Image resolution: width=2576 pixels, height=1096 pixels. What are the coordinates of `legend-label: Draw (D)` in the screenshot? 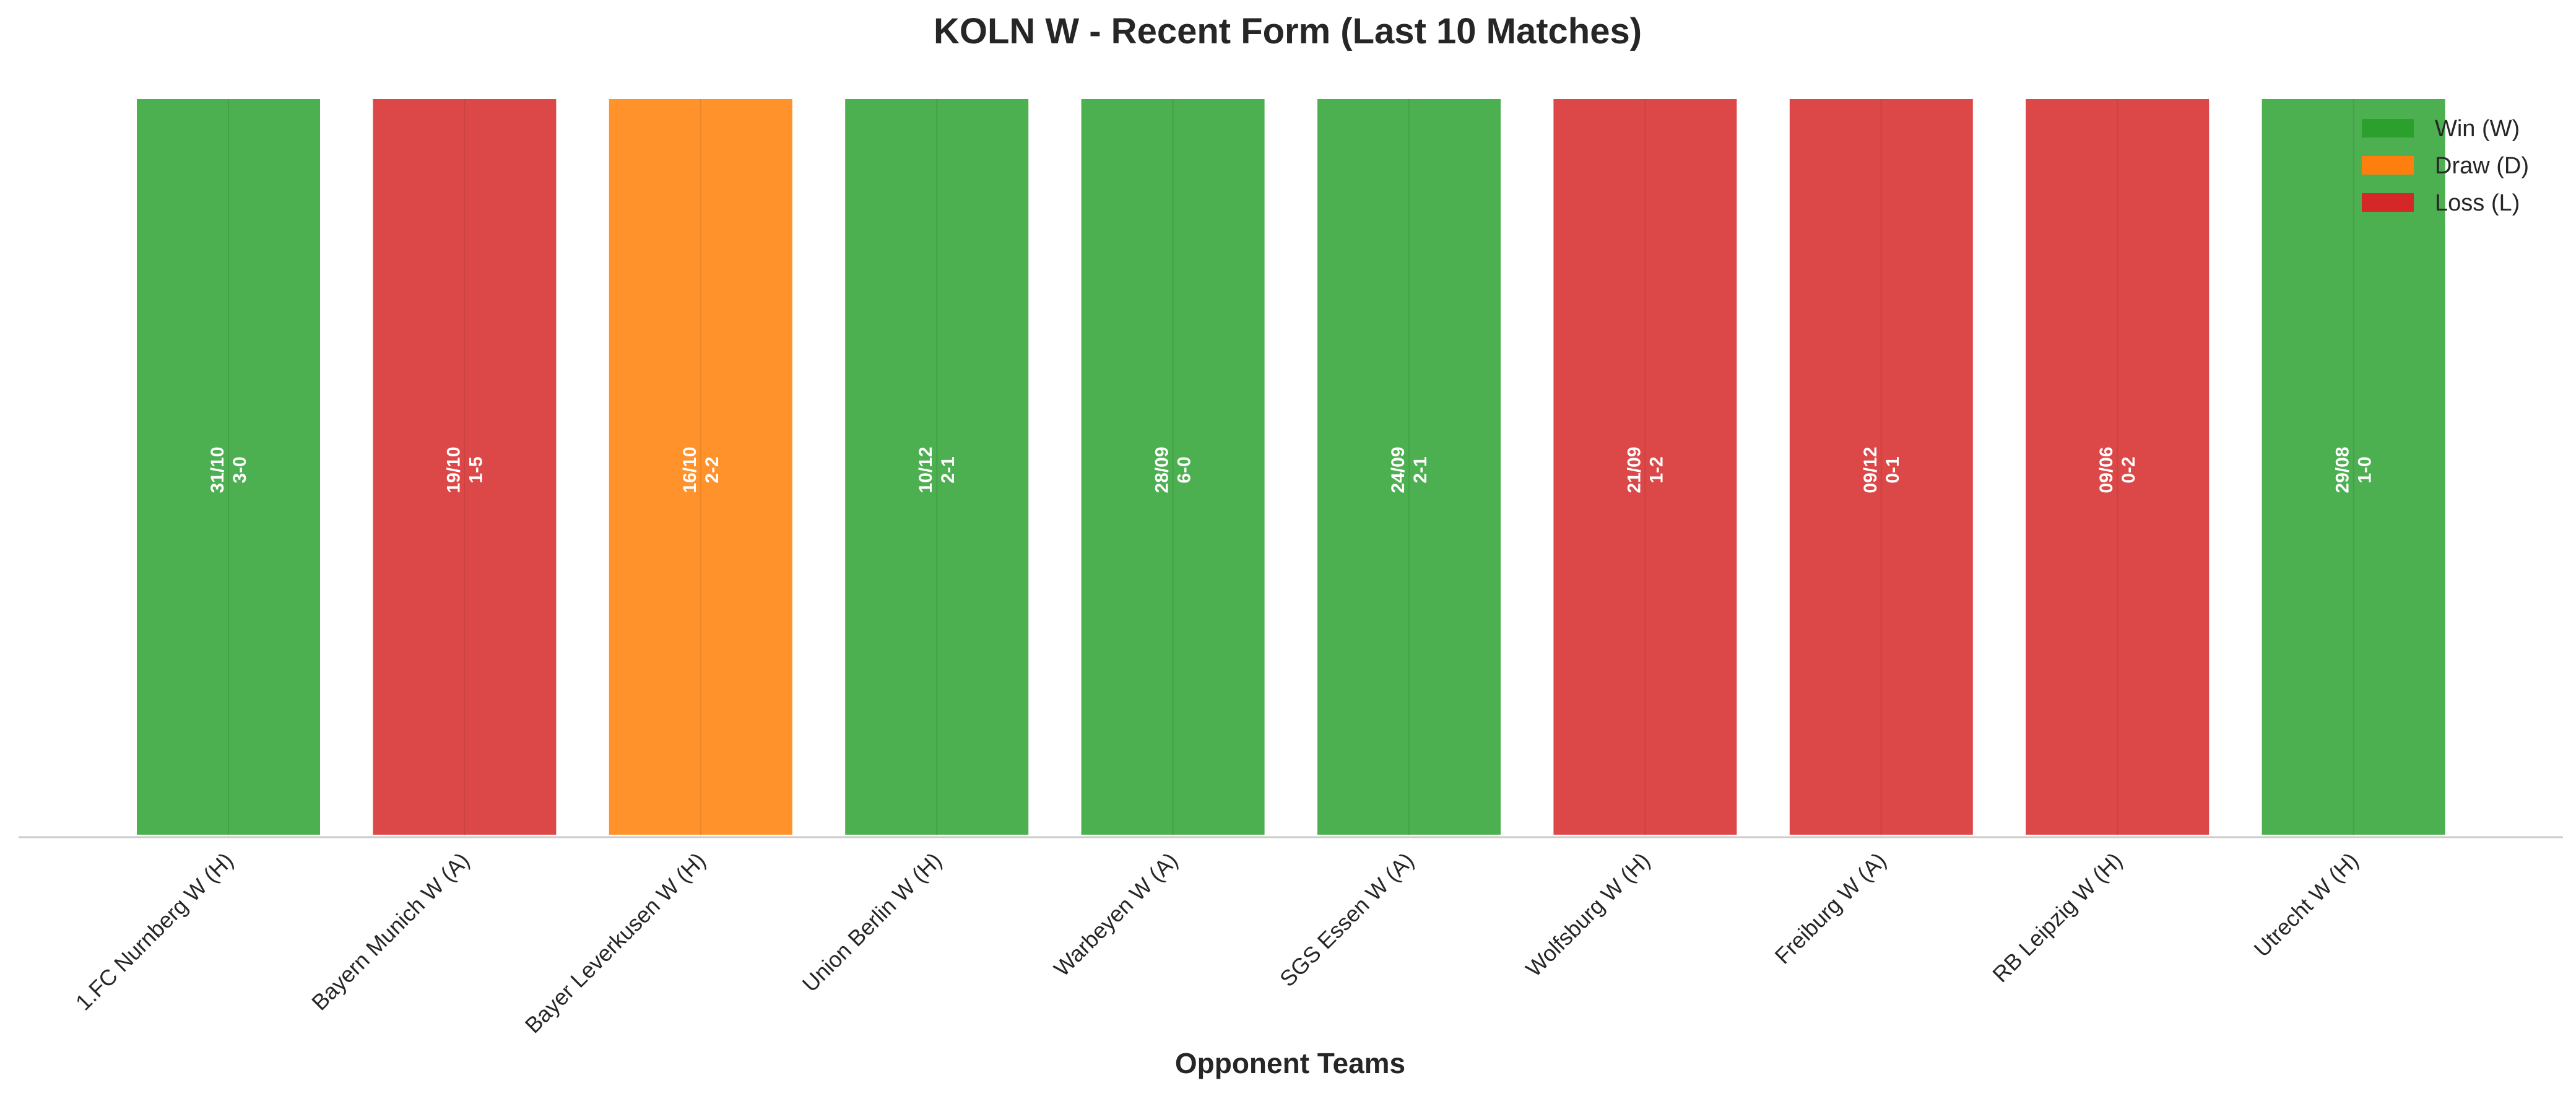 It's located at (2482, 166).